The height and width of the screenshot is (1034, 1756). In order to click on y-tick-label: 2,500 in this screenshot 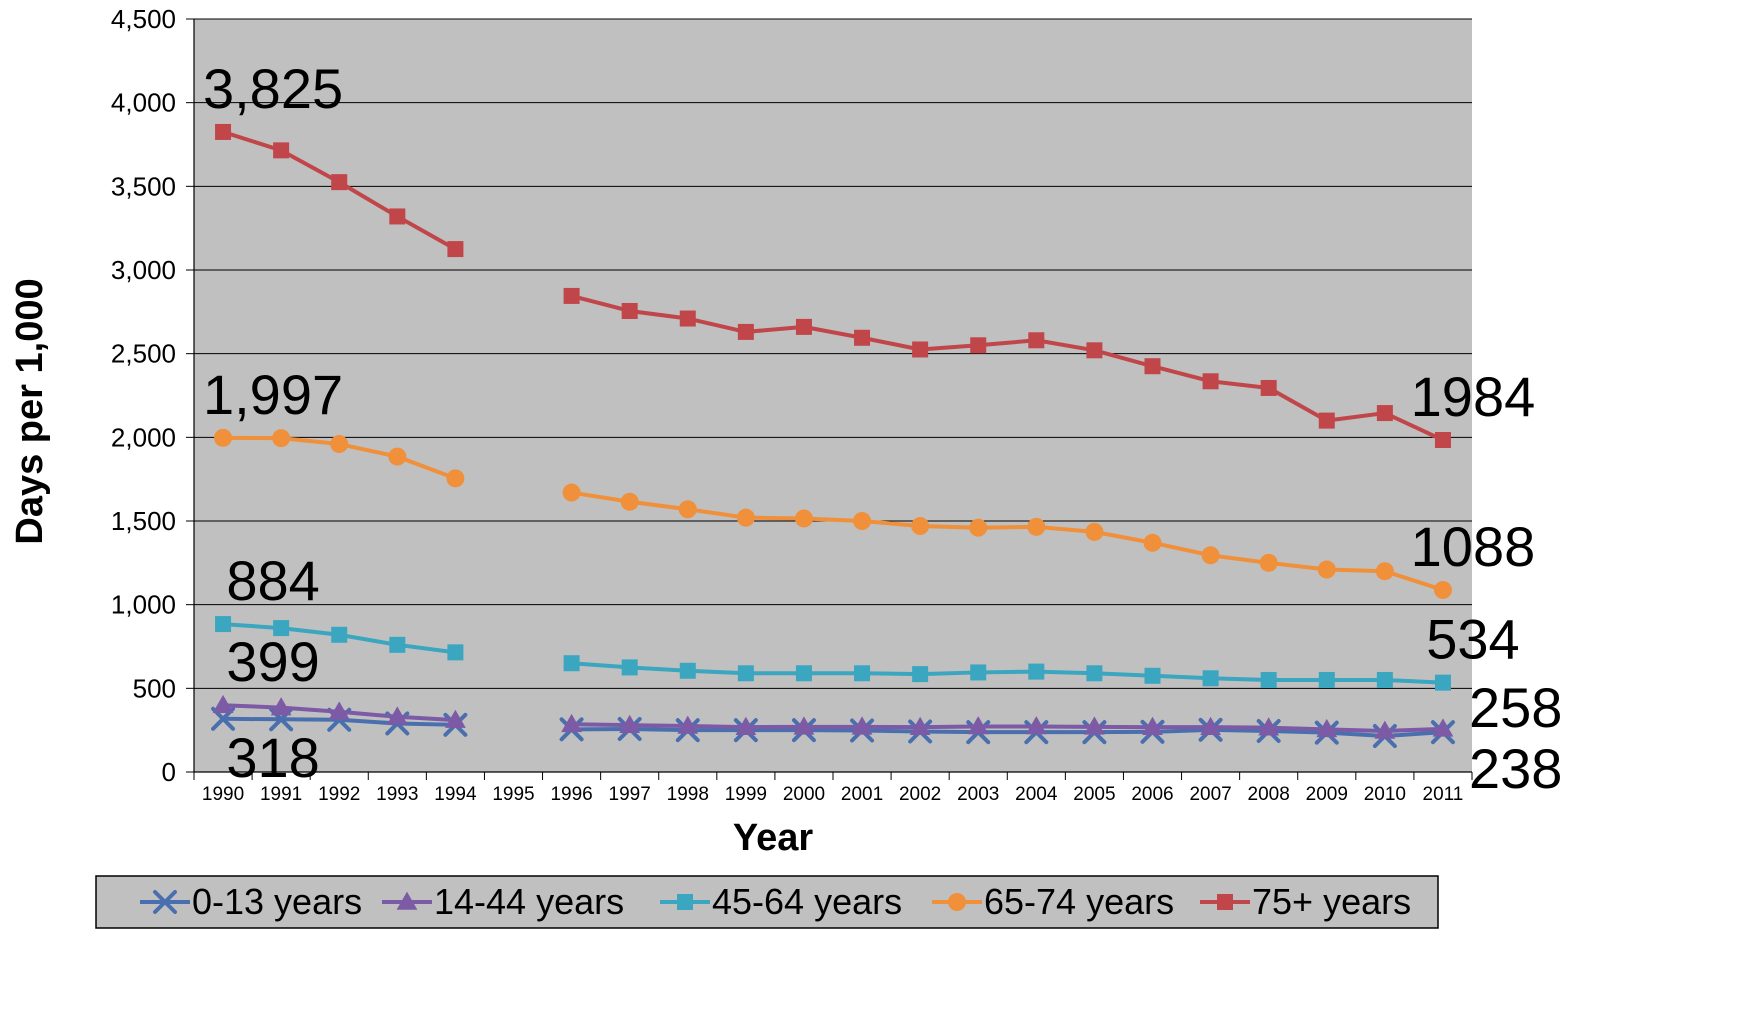, I will do `click(143, 354)`.